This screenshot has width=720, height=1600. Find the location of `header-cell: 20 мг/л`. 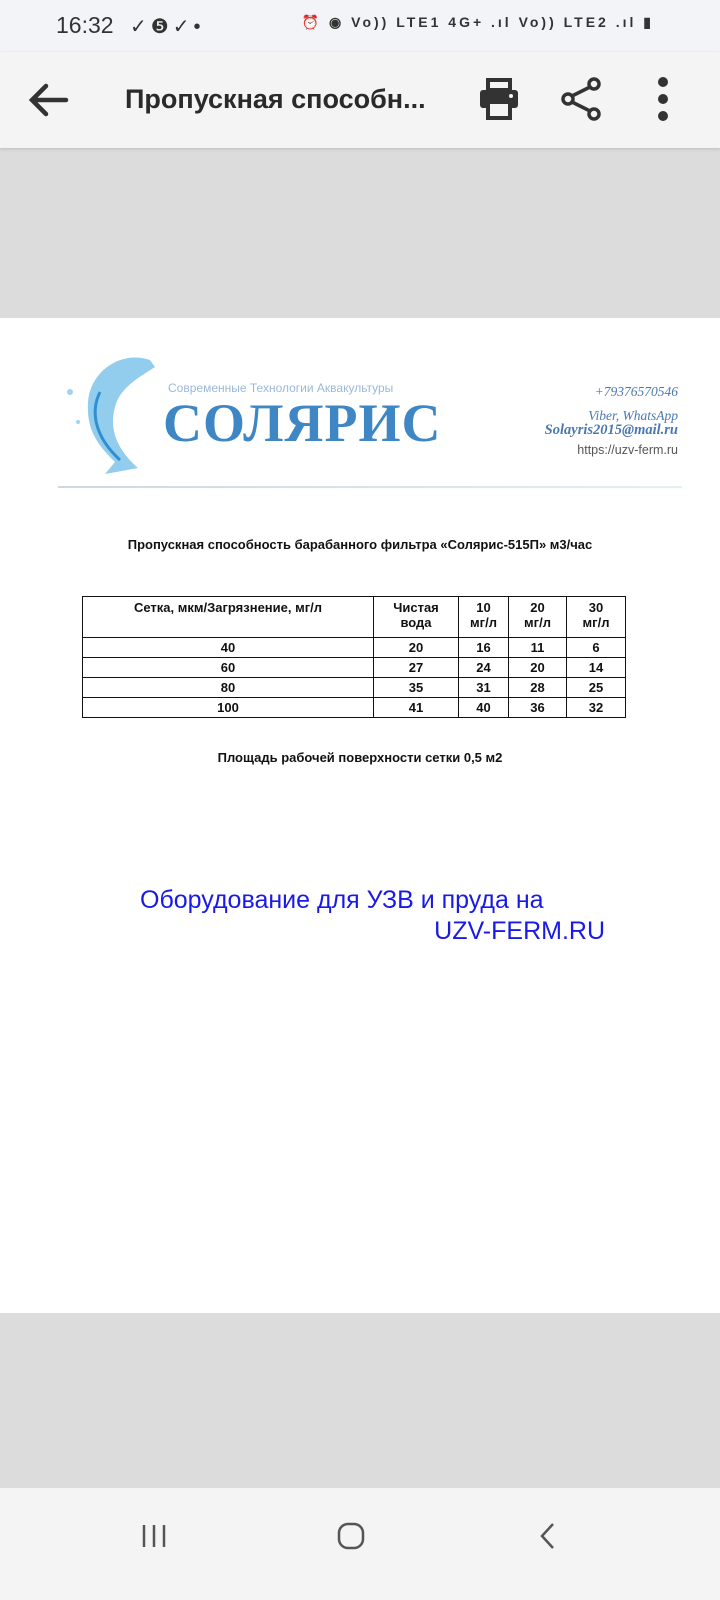

header-cell: 20 мг/л is located at coordinates (537, 617).